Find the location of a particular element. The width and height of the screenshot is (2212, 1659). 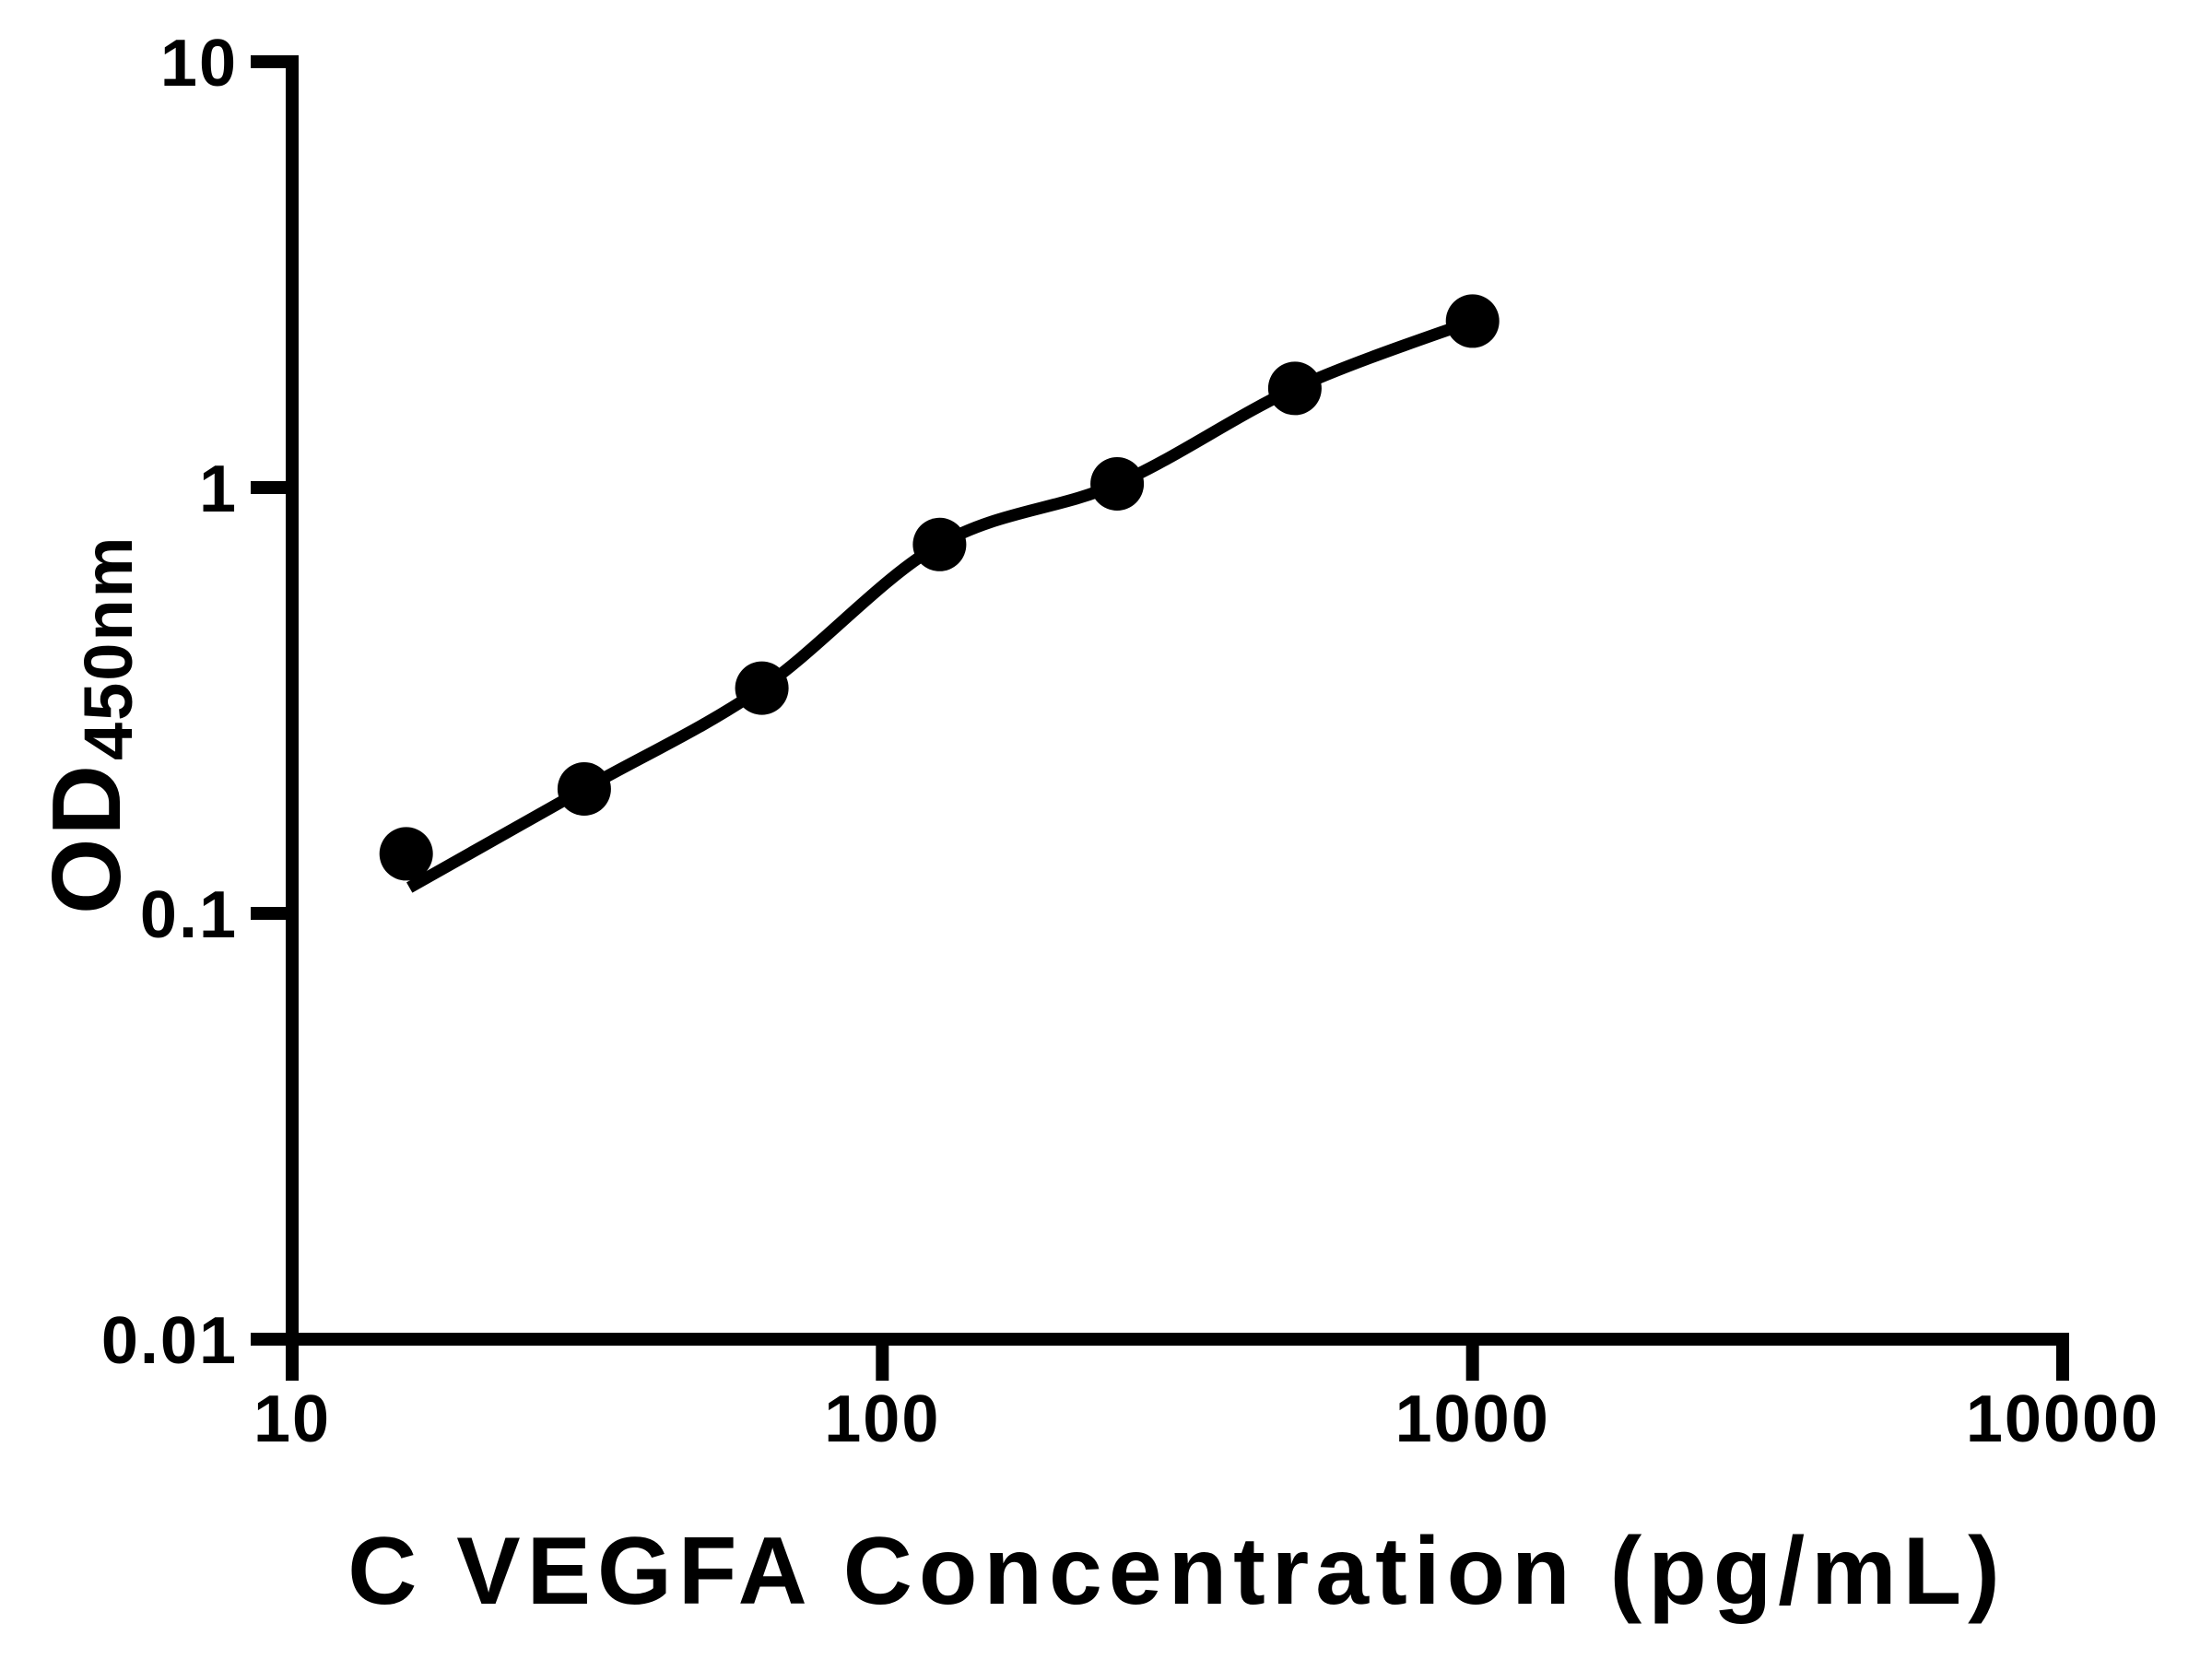

y-axis-title-subscript: 450nm is located at coordinates (108, 647).